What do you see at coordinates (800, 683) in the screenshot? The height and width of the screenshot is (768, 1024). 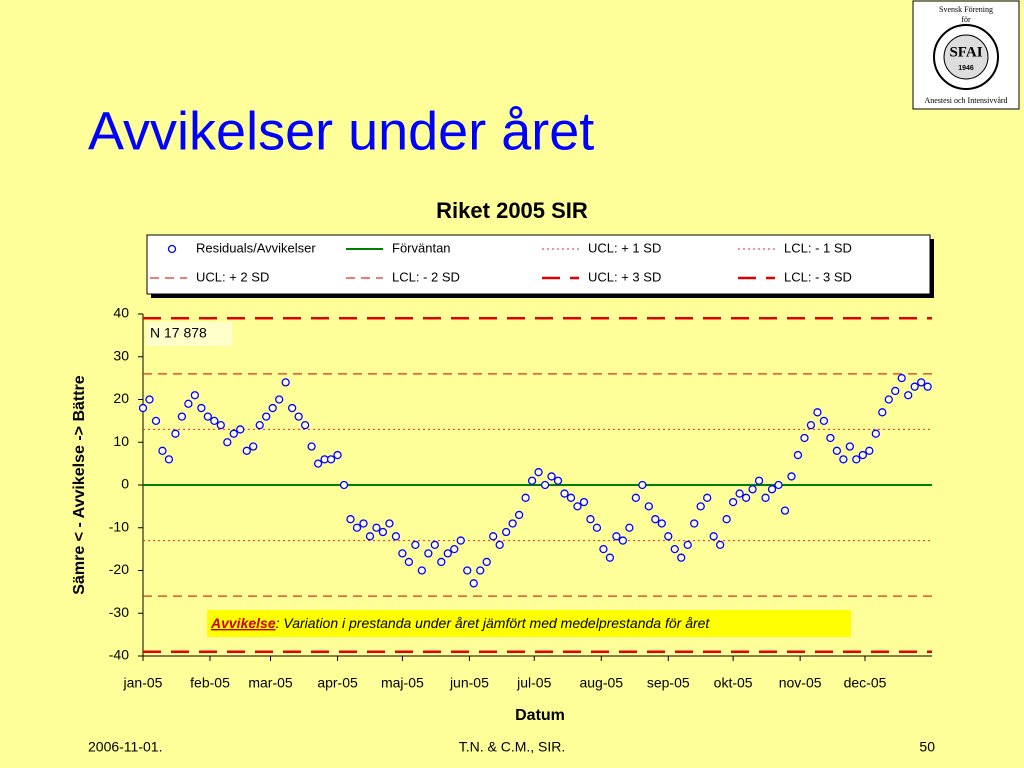 I see `x-tick-label: nov-05` at bounding box center [800, 683].